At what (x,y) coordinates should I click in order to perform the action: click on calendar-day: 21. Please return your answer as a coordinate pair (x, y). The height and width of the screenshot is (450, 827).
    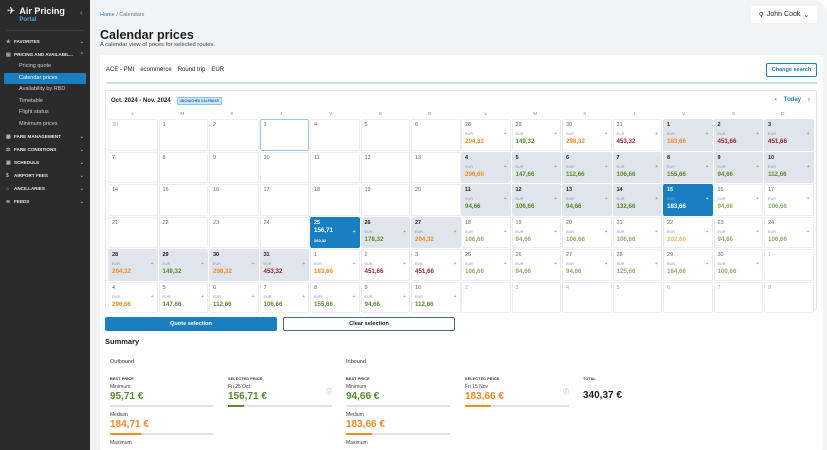
    Looking at the image, I should click on (133, 232).